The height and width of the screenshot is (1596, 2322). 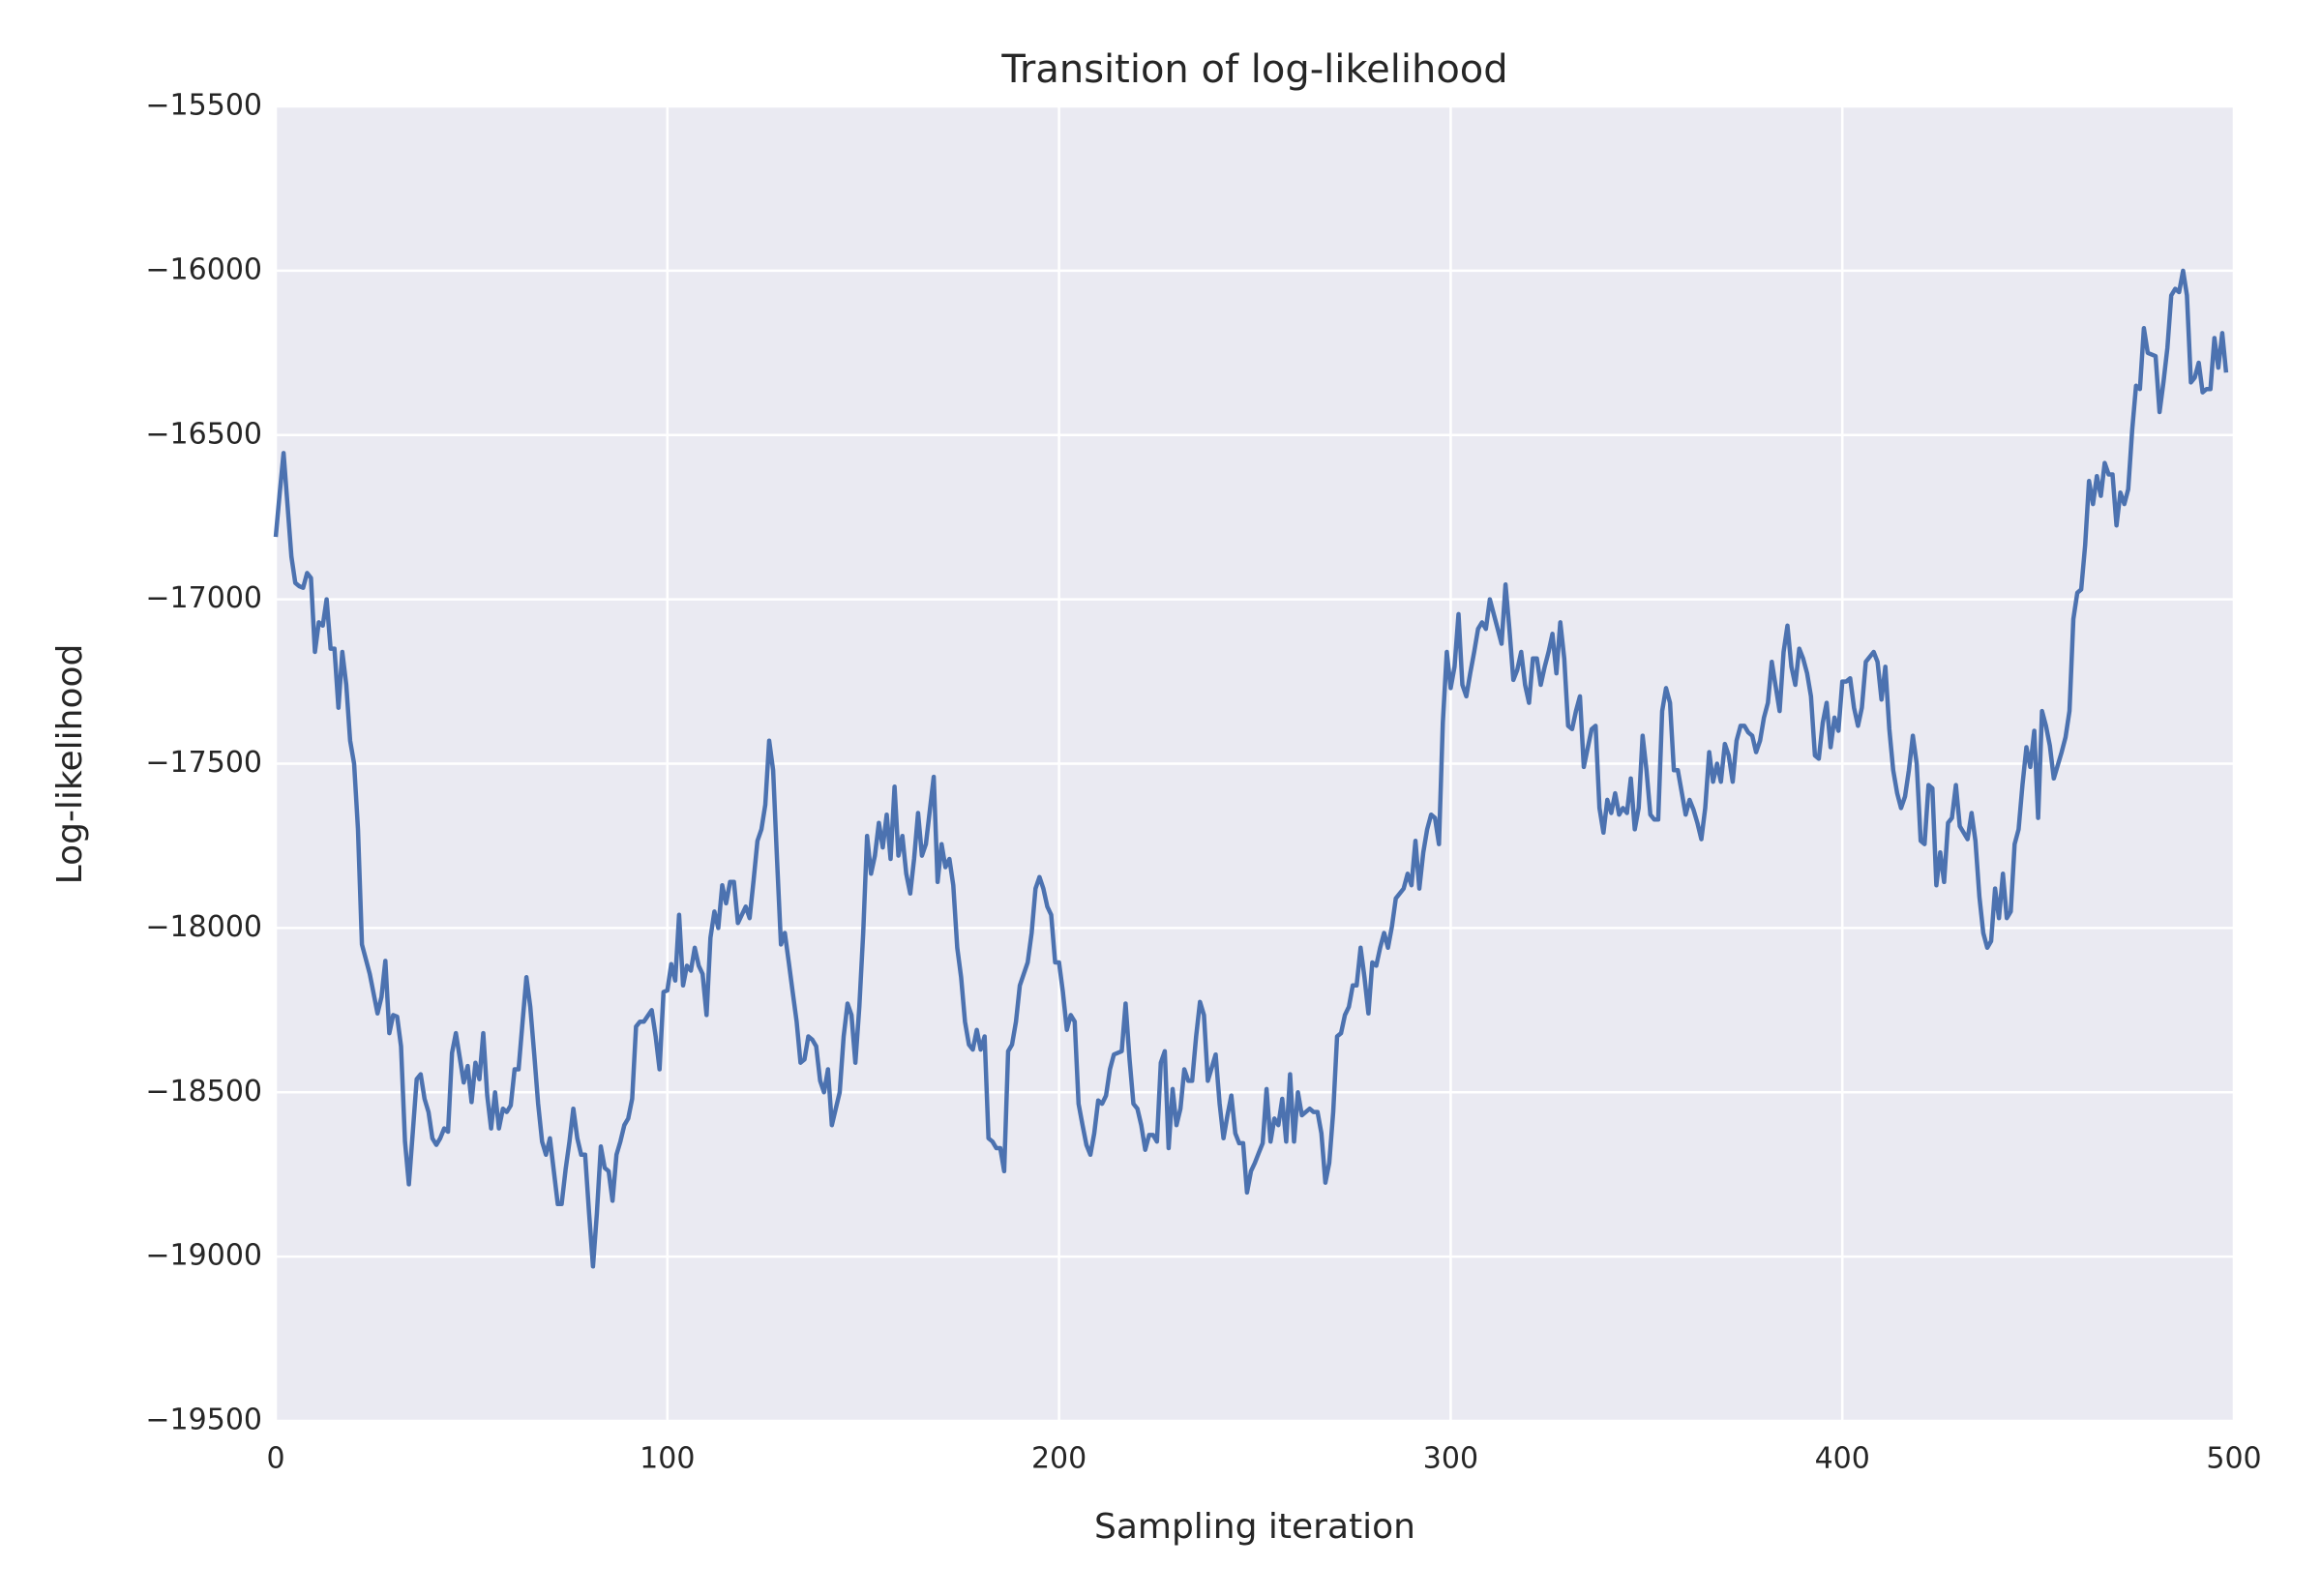 What do you see at coordinates (1059, 1459) in the screenshot?
I see `x-tick-label: 200` at bounding box center [1059, 1459].